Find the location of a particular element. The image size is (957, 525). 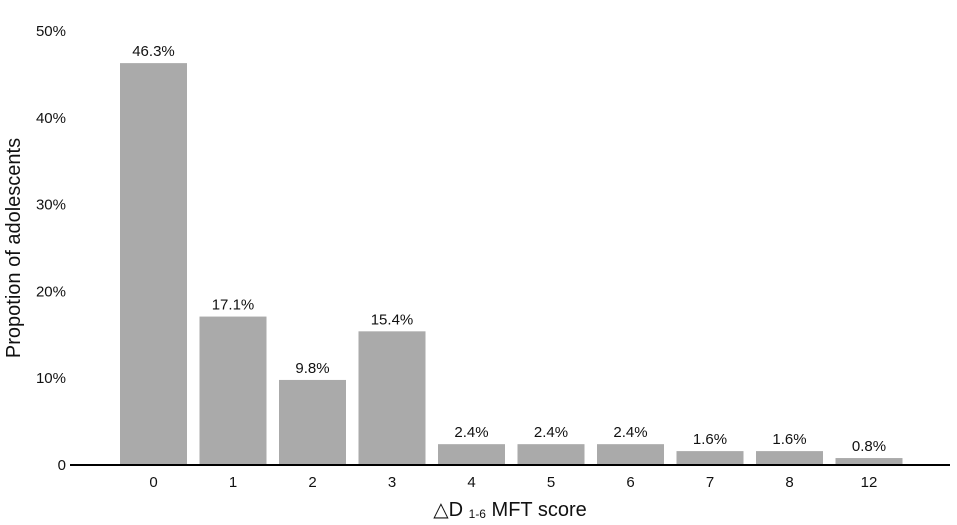

x-axis-label: △D 1-6 MFT score is located at coordinates (510, 511).